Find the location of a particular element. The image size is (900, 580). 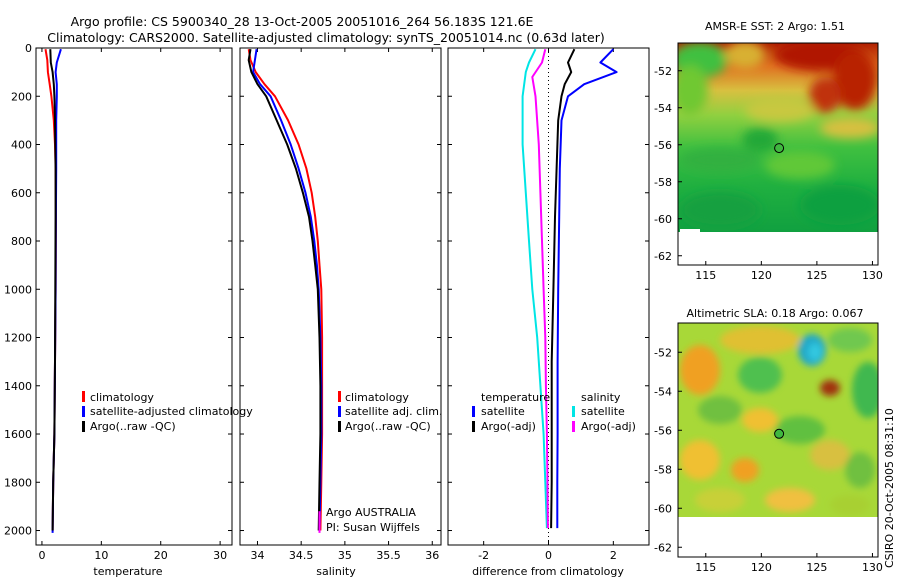

y-tick-label: 400 is located at coordinates (21, 145).